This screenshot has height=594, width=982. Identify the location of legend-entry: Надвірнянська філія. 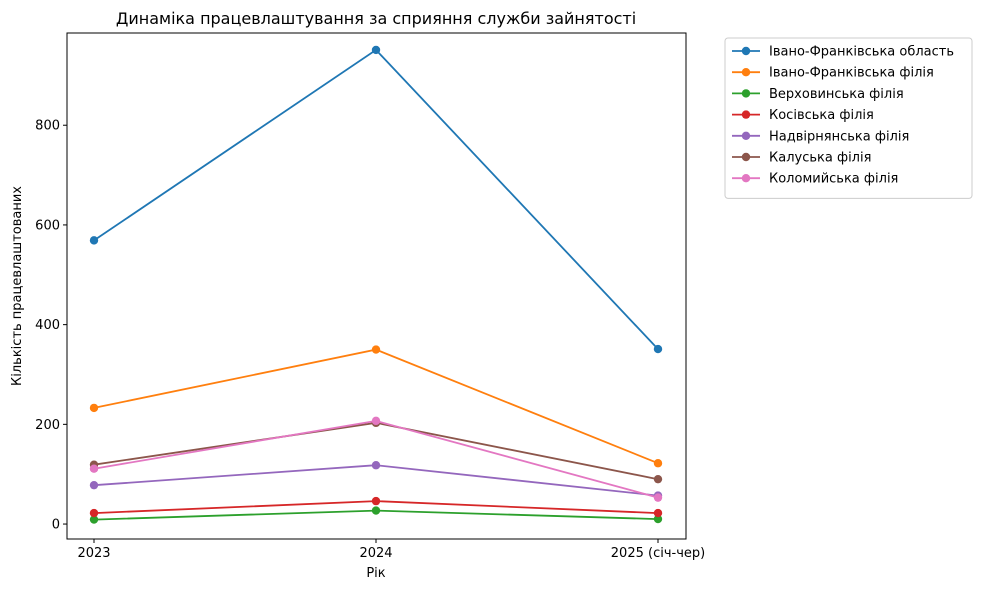
(820, 136).